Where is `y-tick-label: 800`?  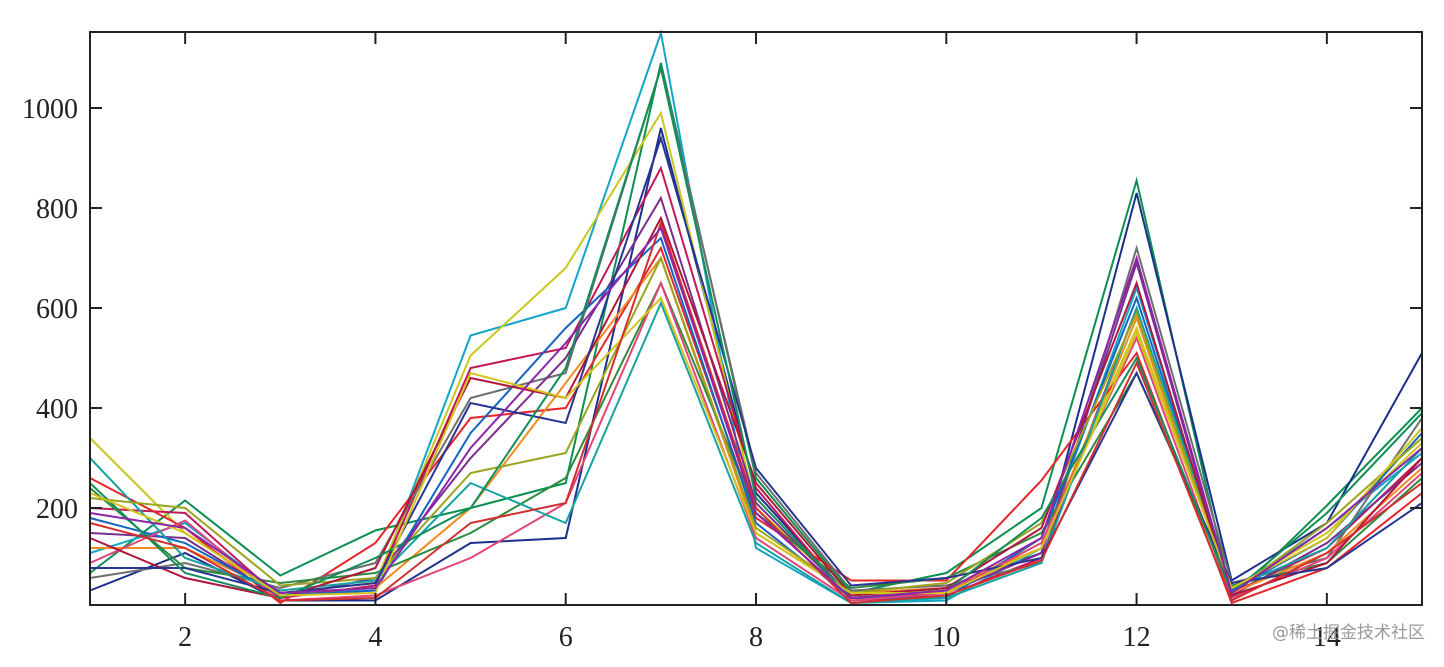 y-tick-label: 800 is located at coordinates (57, 209).